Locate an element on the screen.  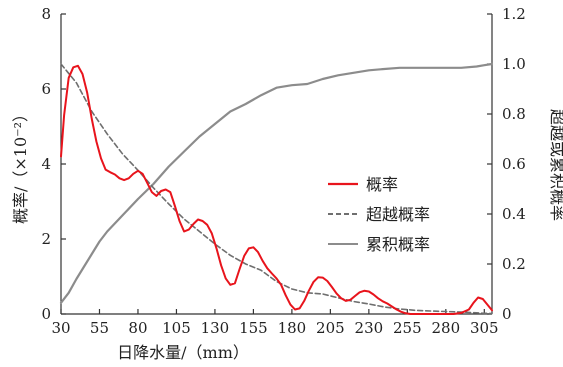
right-y-tick-label: 0.4 is located at coordinates (514, 214).